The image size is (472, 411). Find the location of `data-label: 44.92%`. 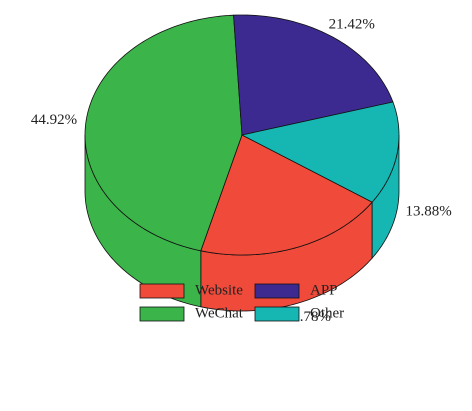

data-label: 44.92% is located at coordinates (54, 120).